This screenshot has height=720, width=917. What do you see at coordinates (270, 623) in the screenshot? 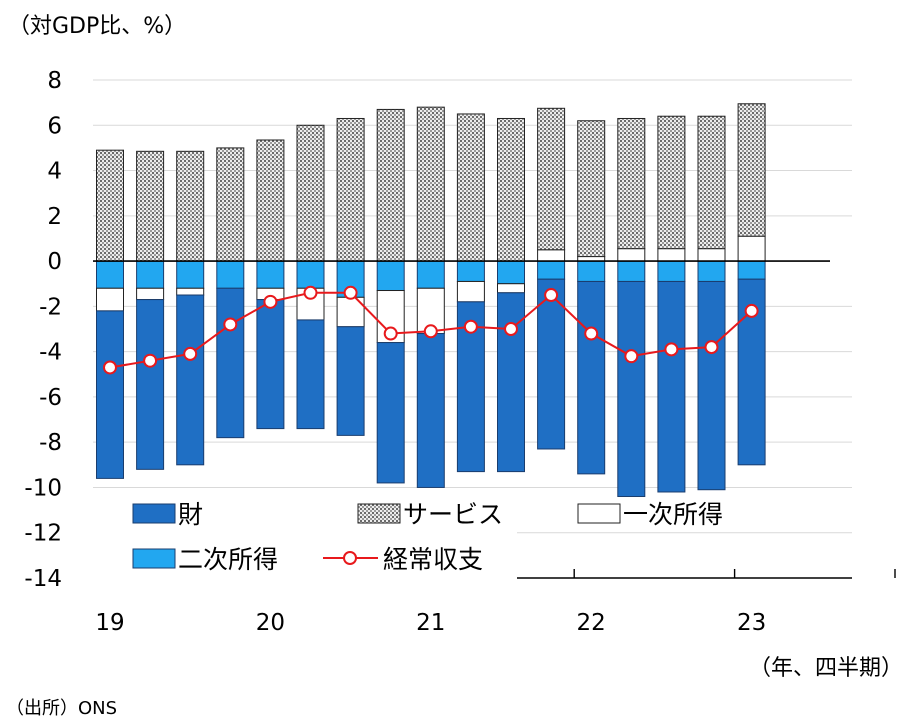
I see `x-tick-label: 20` at bounding box center [270, 623].